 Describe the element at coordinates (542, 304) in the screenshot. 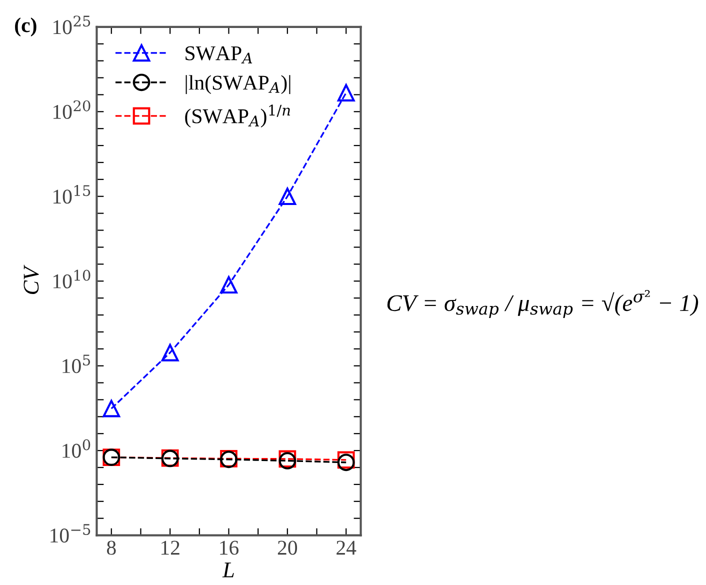

I see `text: CV = σ$_{swap}$ / μ$_{swap}$ = √(e$^{σ²}$ − 1)` at that location.